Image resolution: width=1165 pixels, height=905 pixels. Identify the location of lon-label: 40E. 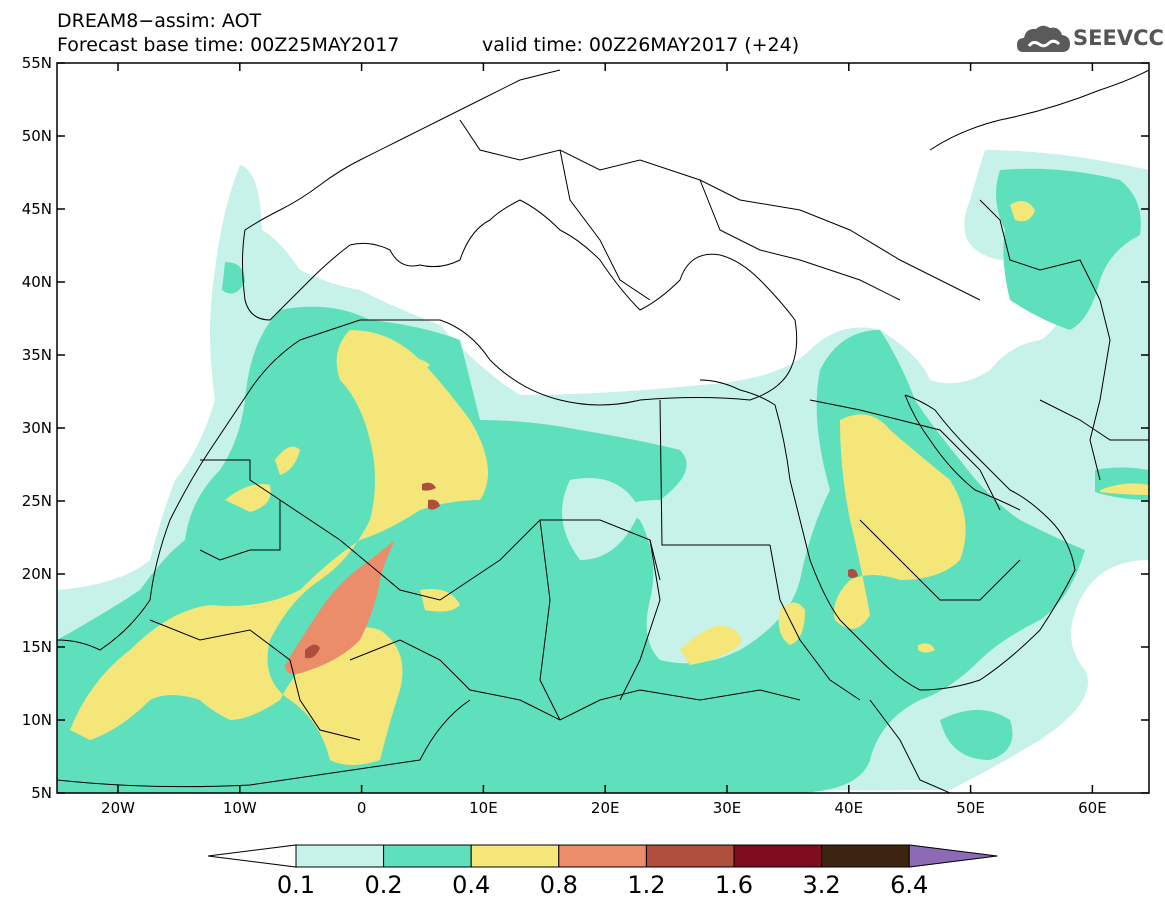
(849, 808).